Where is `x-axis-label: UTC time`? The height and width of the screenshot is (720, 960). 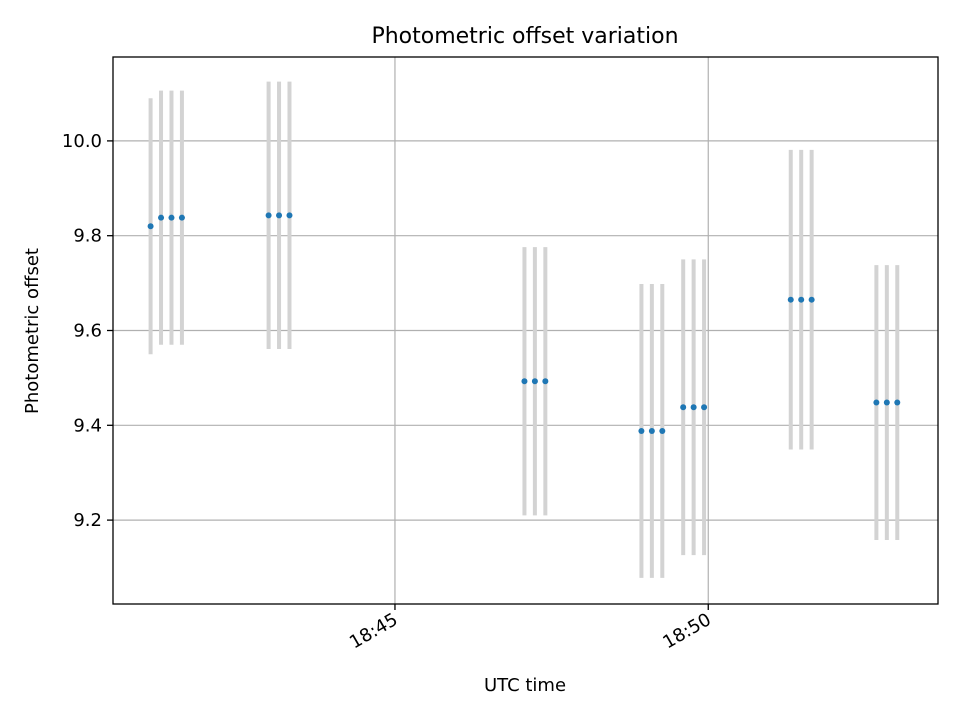 x-axis-label: UTC time is located at coordinates (525, 685).